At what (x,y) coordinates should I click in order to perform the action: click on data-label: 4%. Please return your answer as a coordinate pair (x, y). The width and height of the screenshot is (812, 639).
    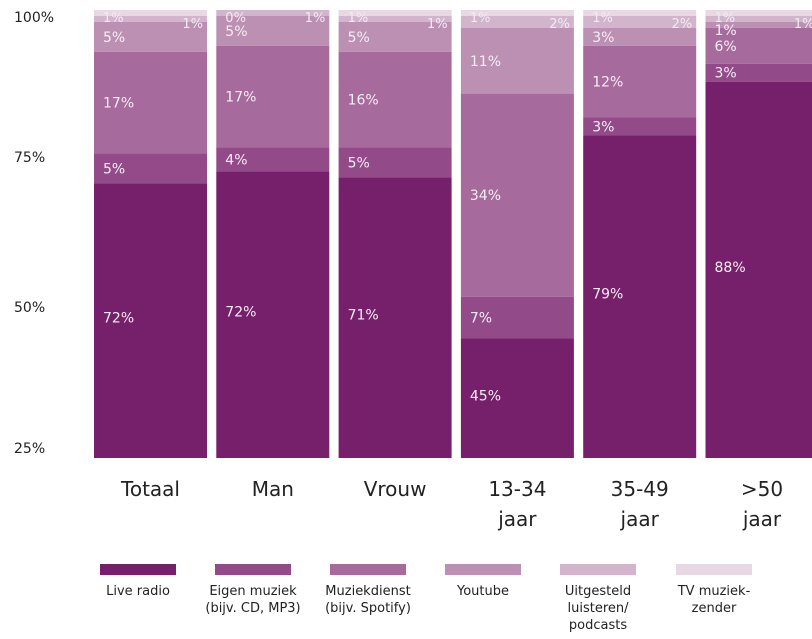
    Looking at the image, I should click on (236, 160).